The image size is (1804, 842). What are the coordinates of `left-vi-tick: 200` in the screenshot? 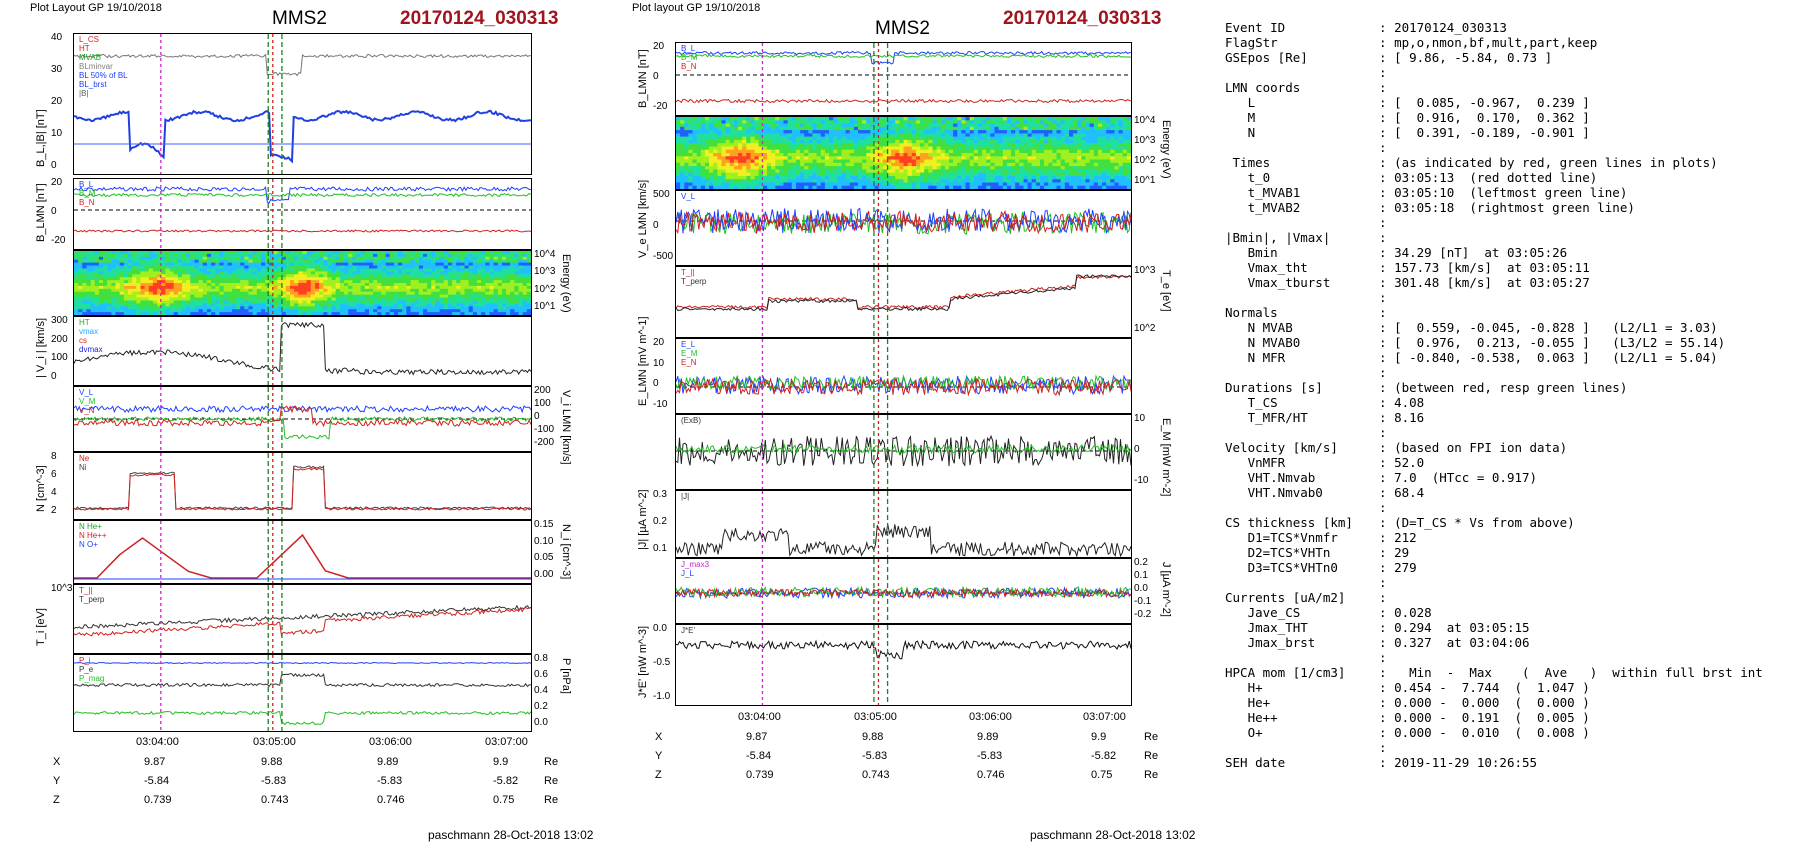 It's located at (59, 339).